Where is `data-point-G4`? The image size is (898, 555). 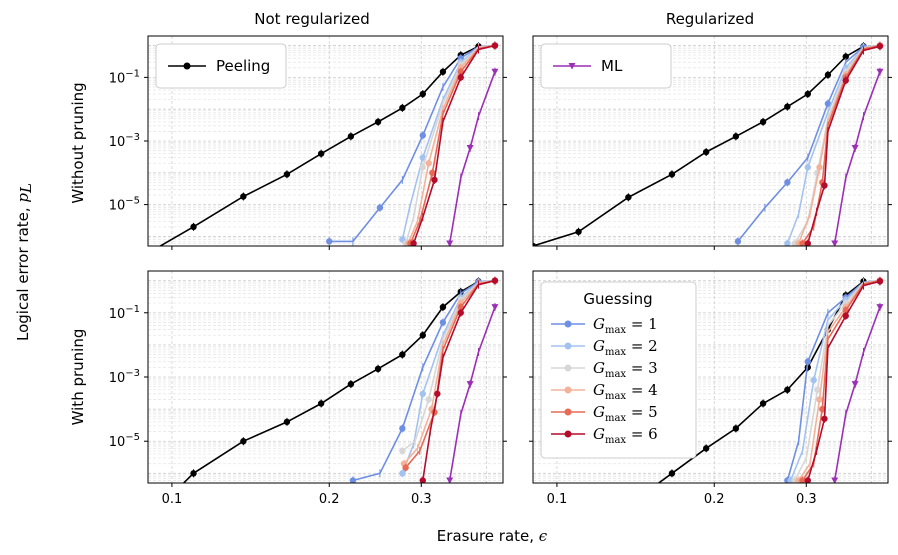 data-point-G4 is located at coordinates (819, 399).